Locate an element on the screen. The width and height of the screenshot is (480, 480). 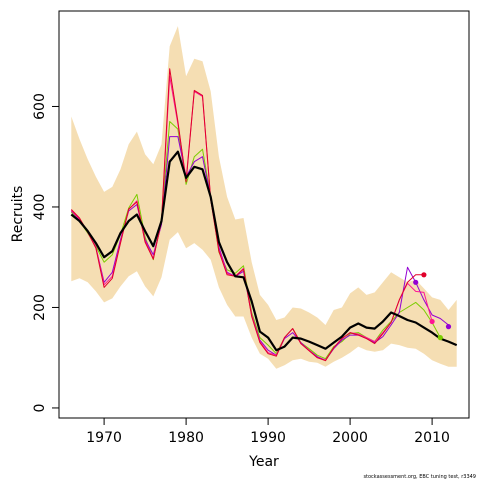
x-axis-title: Year is located at coordinates (263, 462).